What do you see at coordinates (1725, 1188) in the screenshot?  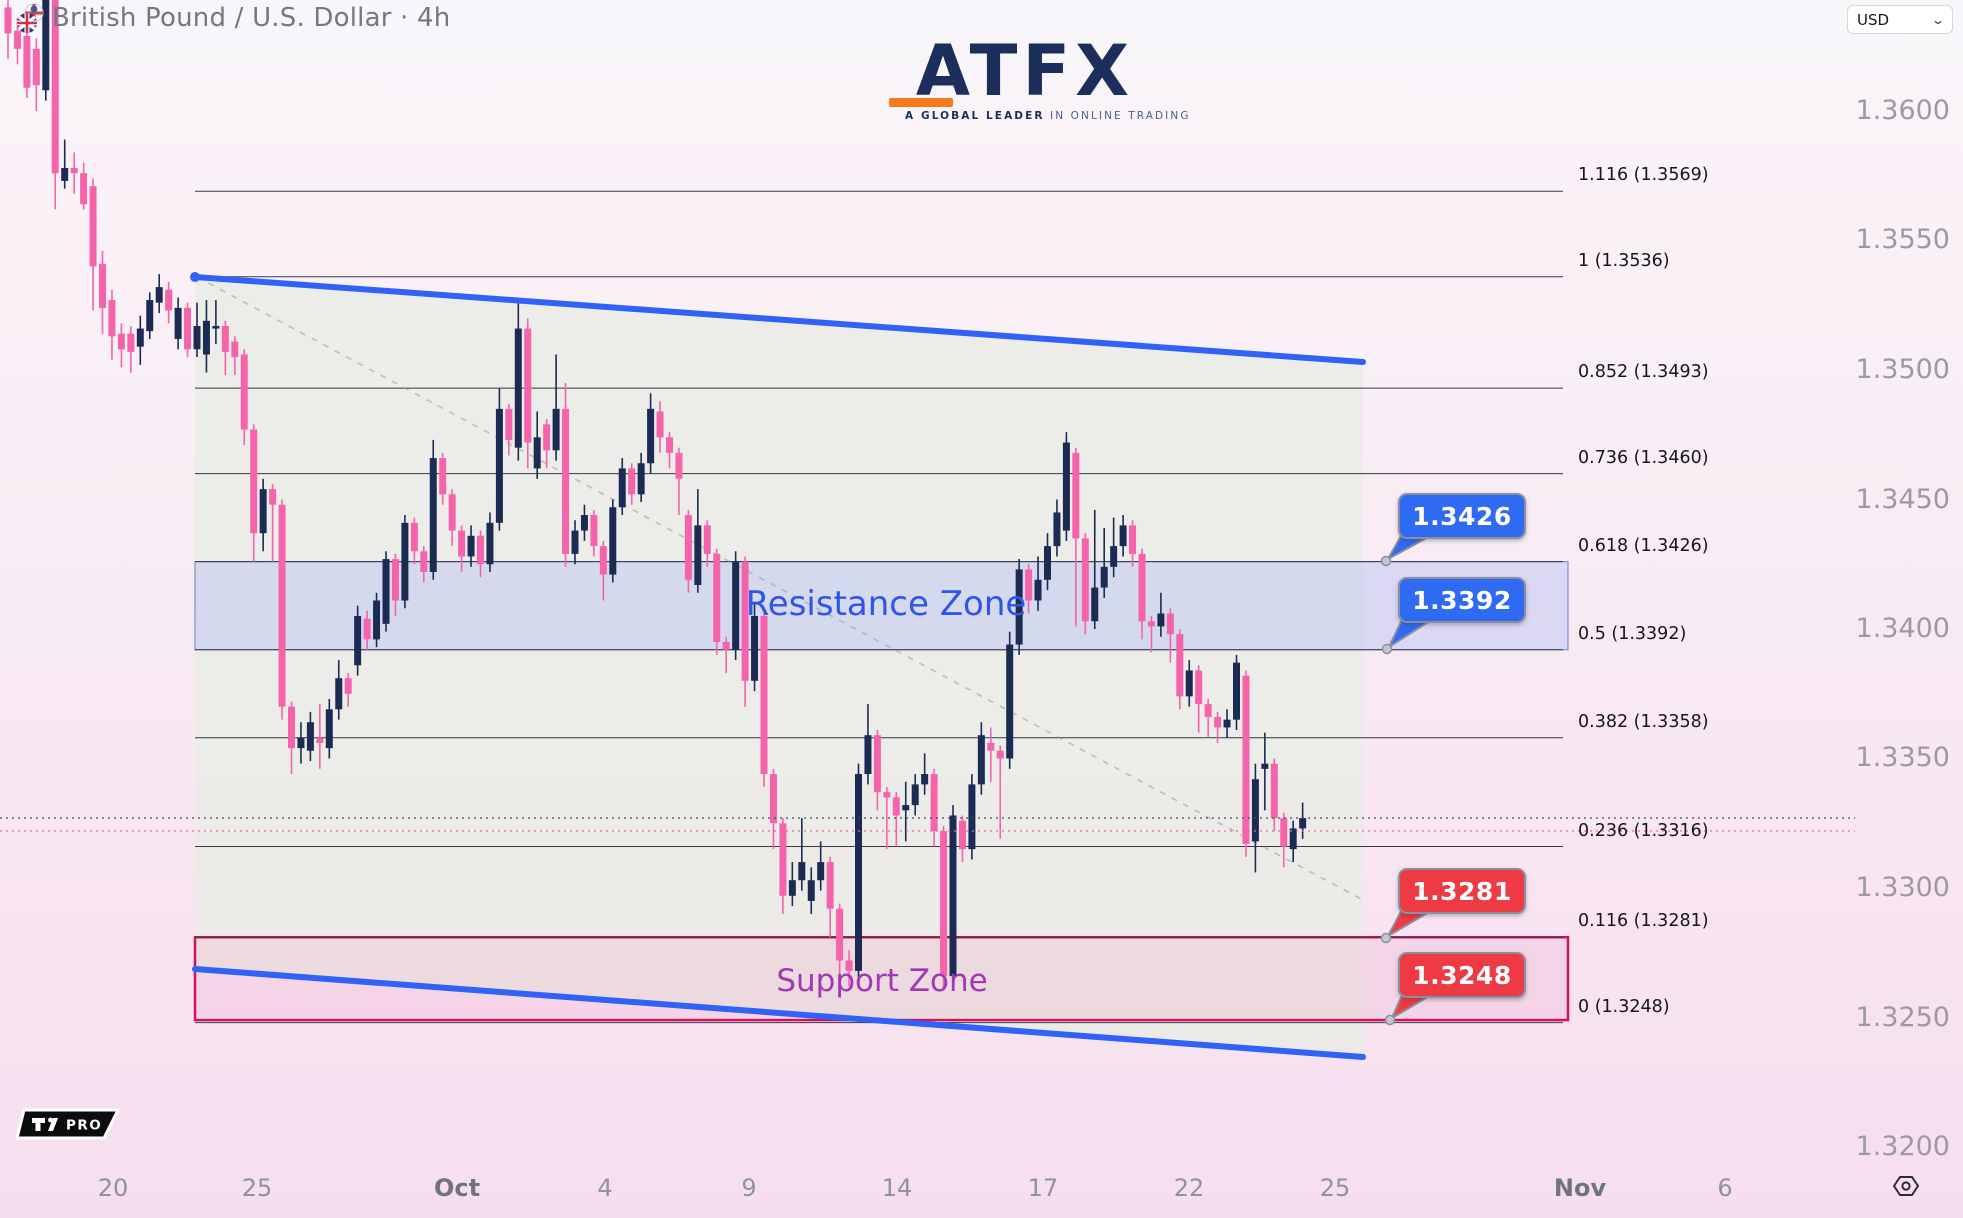 I see `time-scale-label: 6` at bounding box center [1725, 1188].